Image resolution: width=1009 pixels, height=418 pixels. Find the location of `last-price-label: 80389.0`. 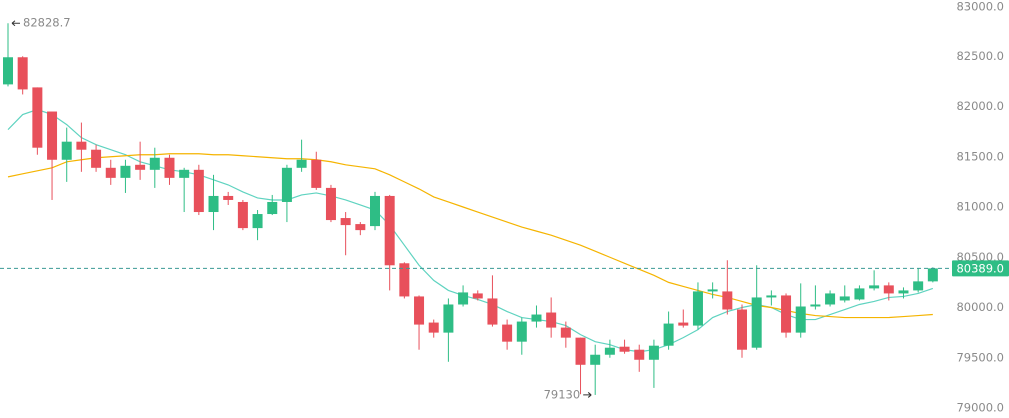

last-price-label: 80389.0 is located at coordinates (980, 268).